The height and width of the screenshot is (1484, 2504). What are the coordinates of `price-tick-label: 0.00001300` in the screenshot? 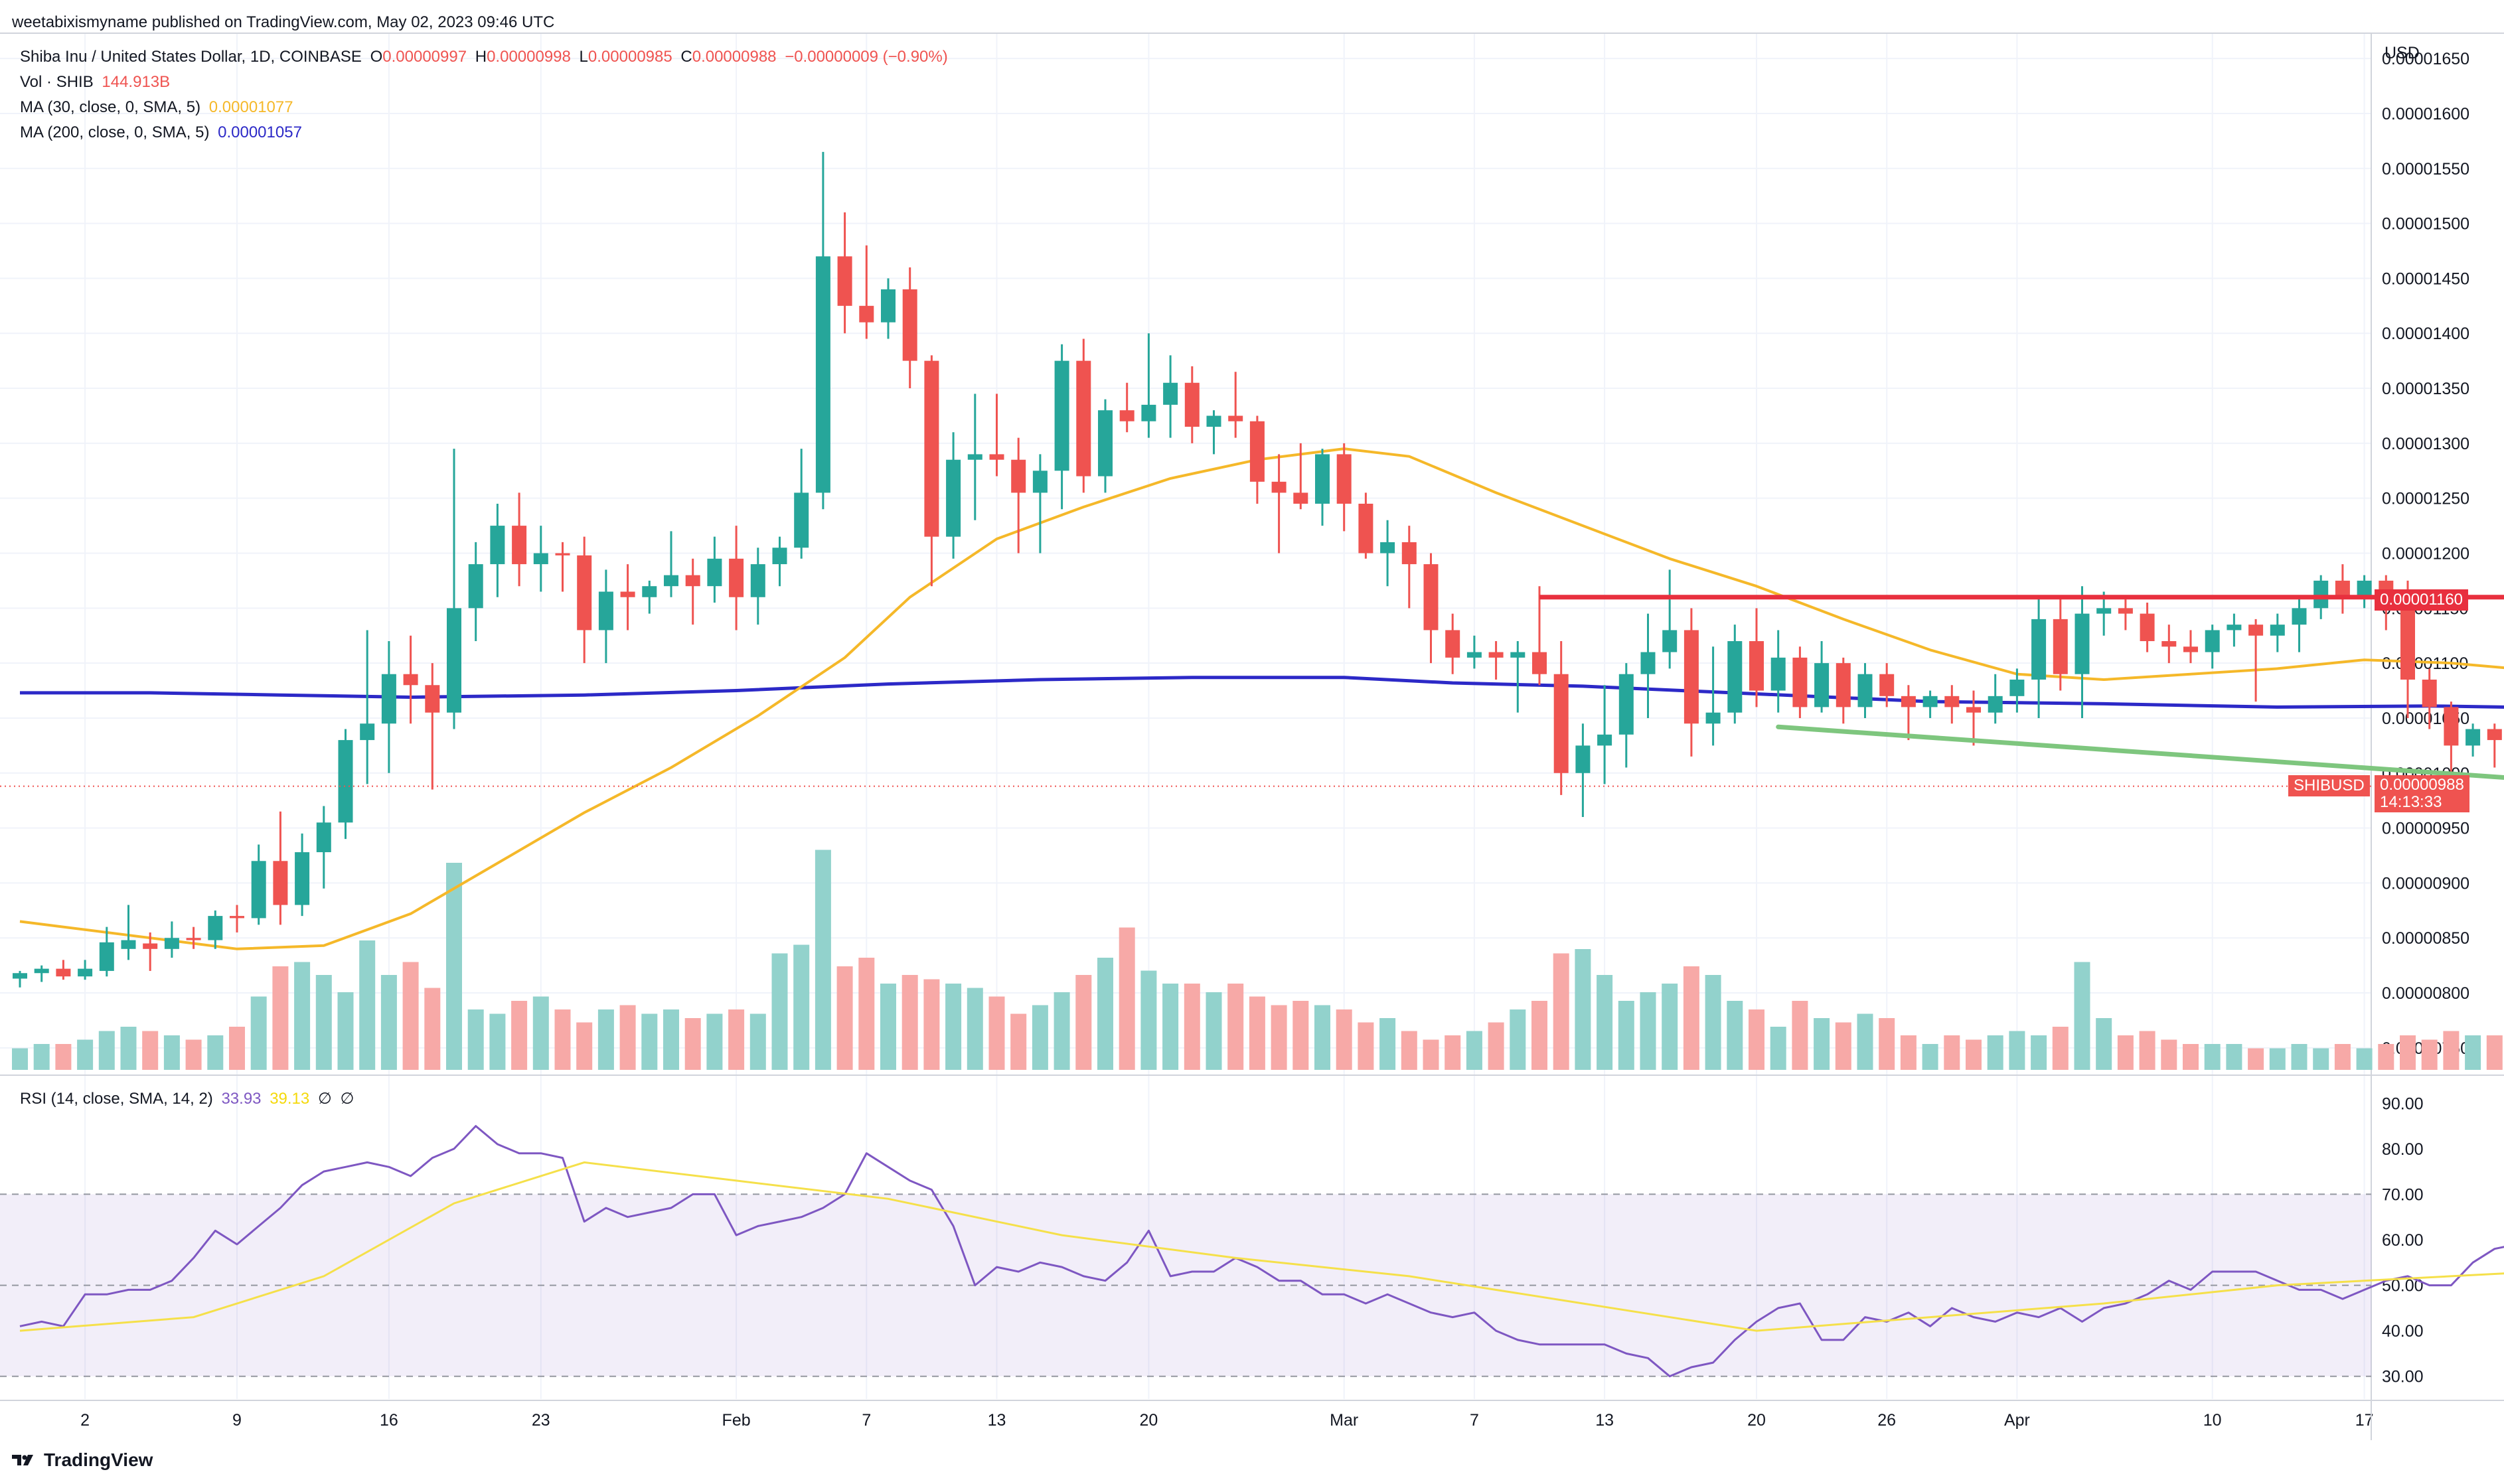 It's located at (2425, 444).